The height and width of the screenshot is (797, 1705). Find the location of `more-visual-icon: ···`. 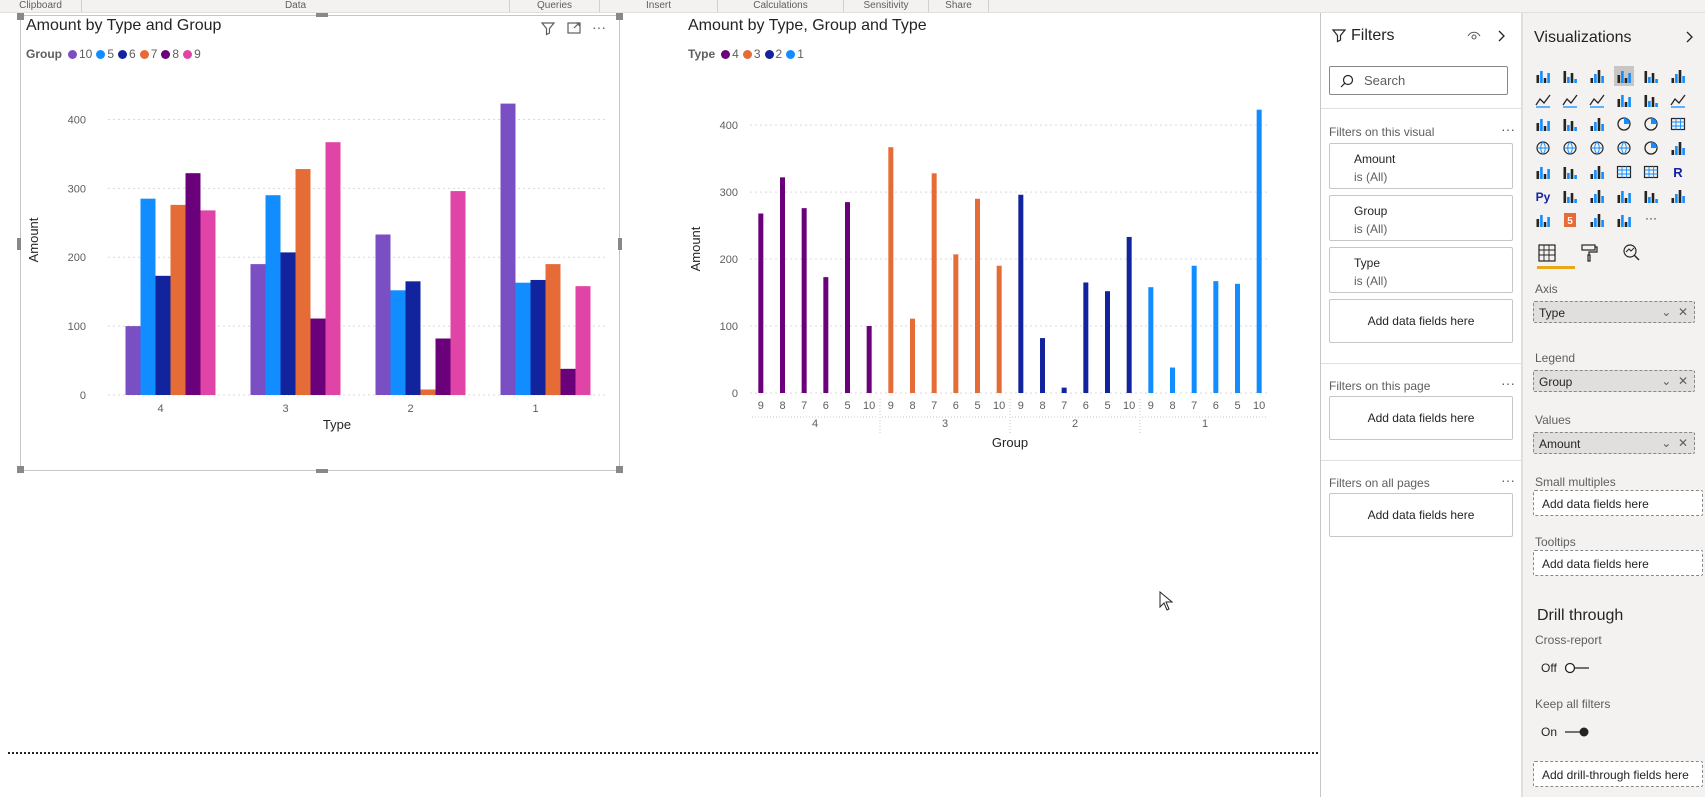

more-visual-icon: ··· is located at coordinates (1651, 220).